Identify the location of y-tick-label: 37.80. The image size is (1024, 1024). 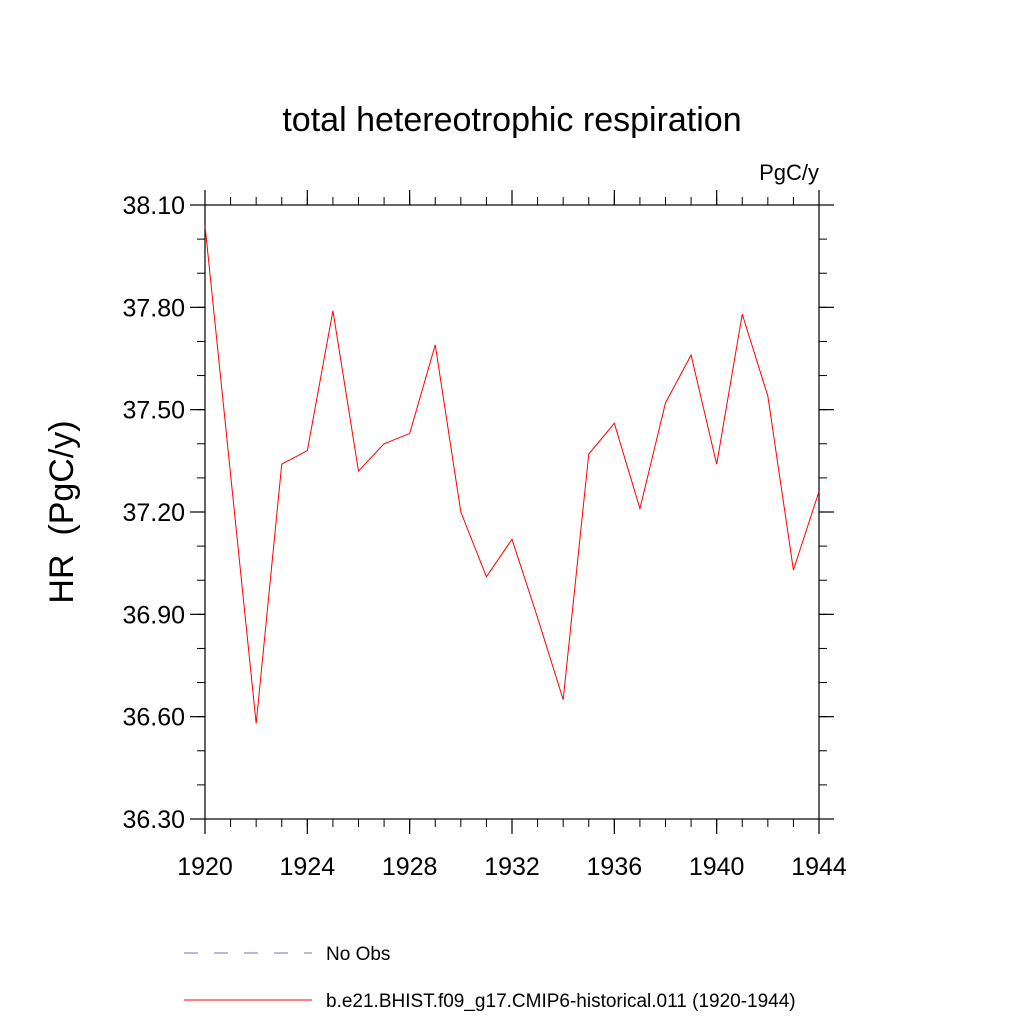
(153, 308).